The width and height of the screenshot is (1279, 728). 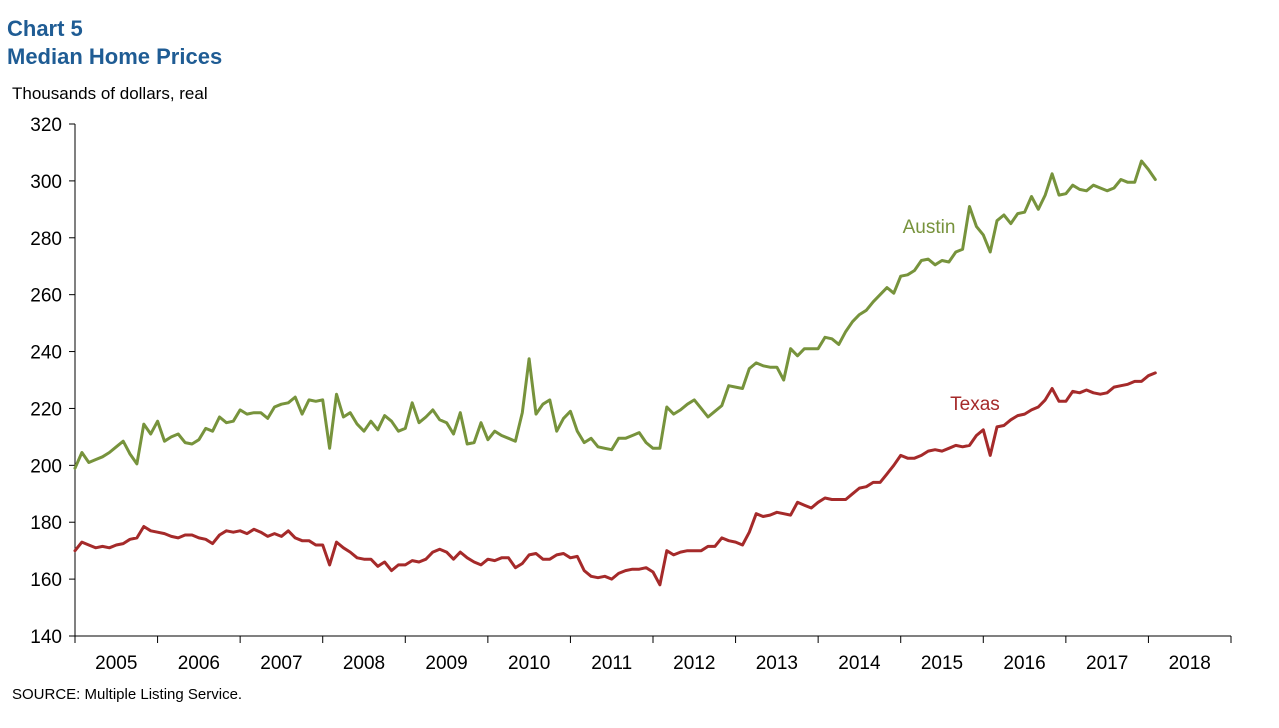 What do you see at coordinates (46, 466) in the screenshot?
I see `y-tick-label: 200` at bounding box center [46, 466].